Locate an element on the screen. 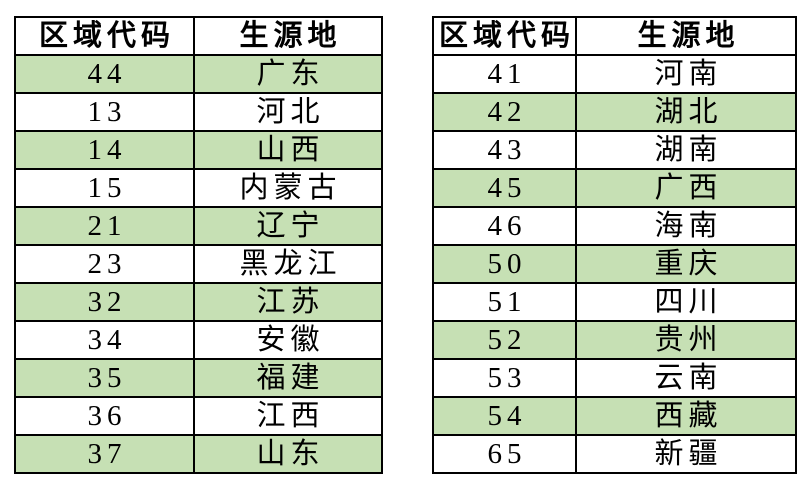  table-row: 37 山东 is located at coordinates (198, 454).